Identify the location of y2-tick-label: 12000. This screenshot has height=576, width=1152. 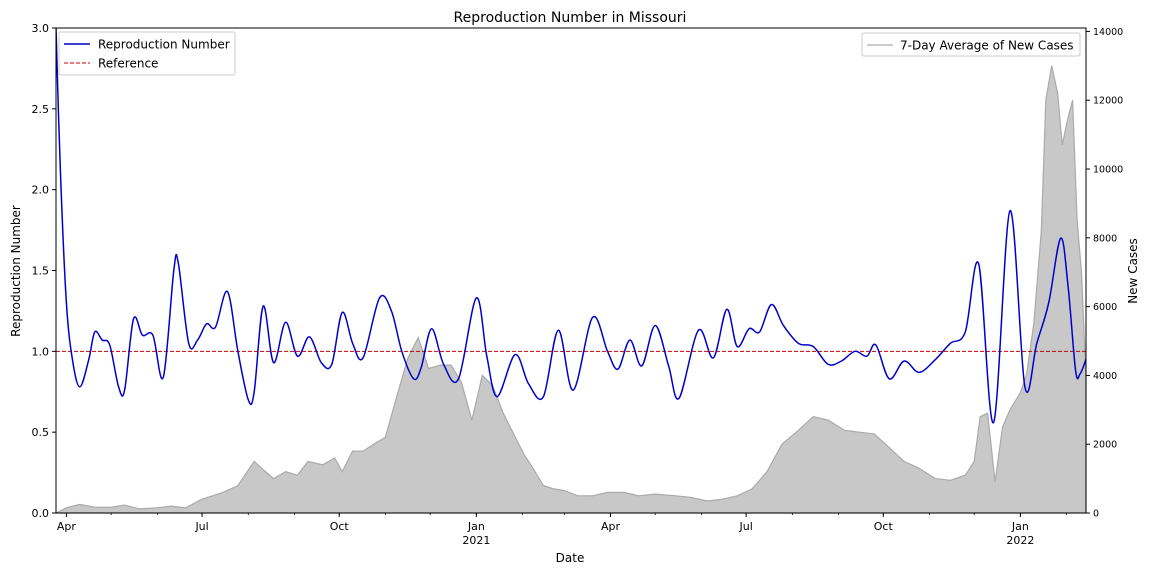
(1108, 101).